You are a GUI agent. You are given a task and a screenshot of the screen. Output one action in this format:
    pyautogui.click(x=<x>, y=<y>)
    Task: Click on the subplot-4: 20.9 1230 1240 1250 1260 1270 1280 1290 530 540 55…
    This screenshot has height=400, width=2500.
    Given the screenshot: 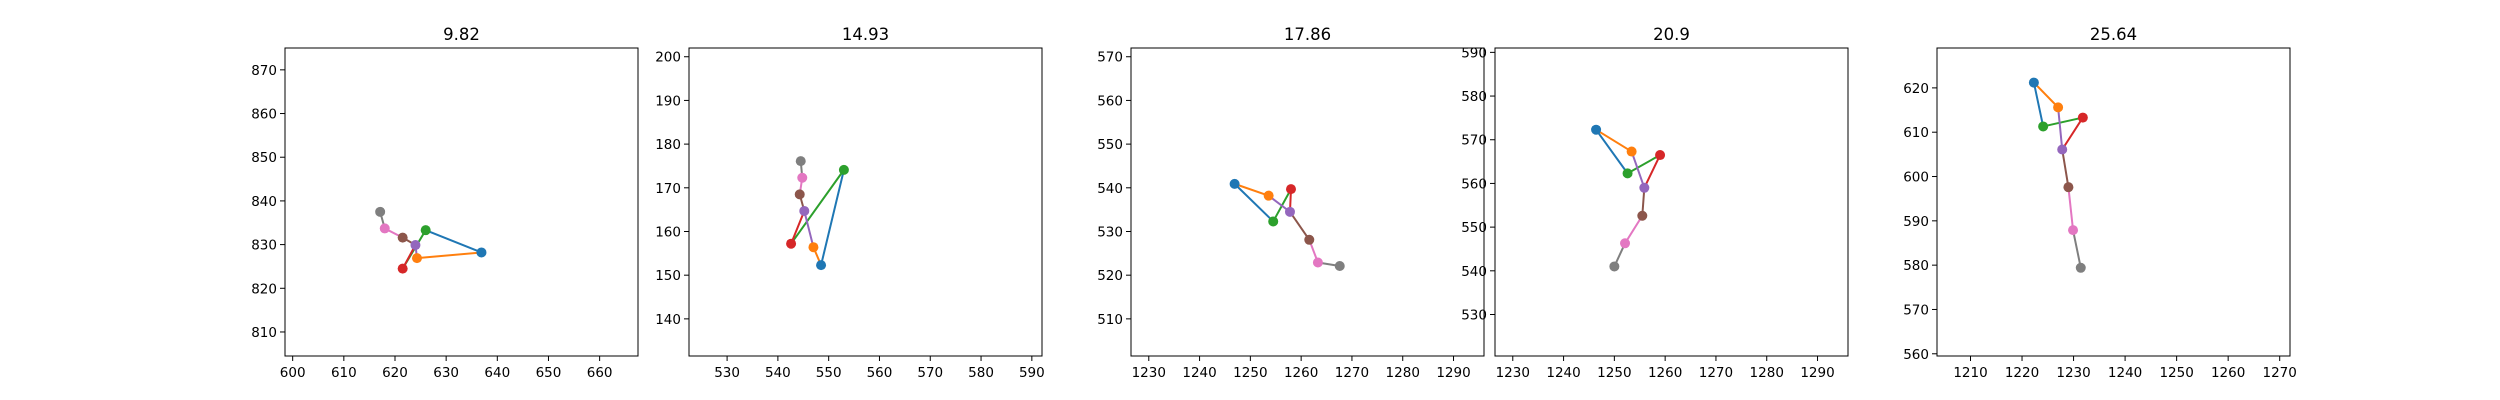 What is the action you would take?
    pyautogui.click(x=1655, y=203)
    